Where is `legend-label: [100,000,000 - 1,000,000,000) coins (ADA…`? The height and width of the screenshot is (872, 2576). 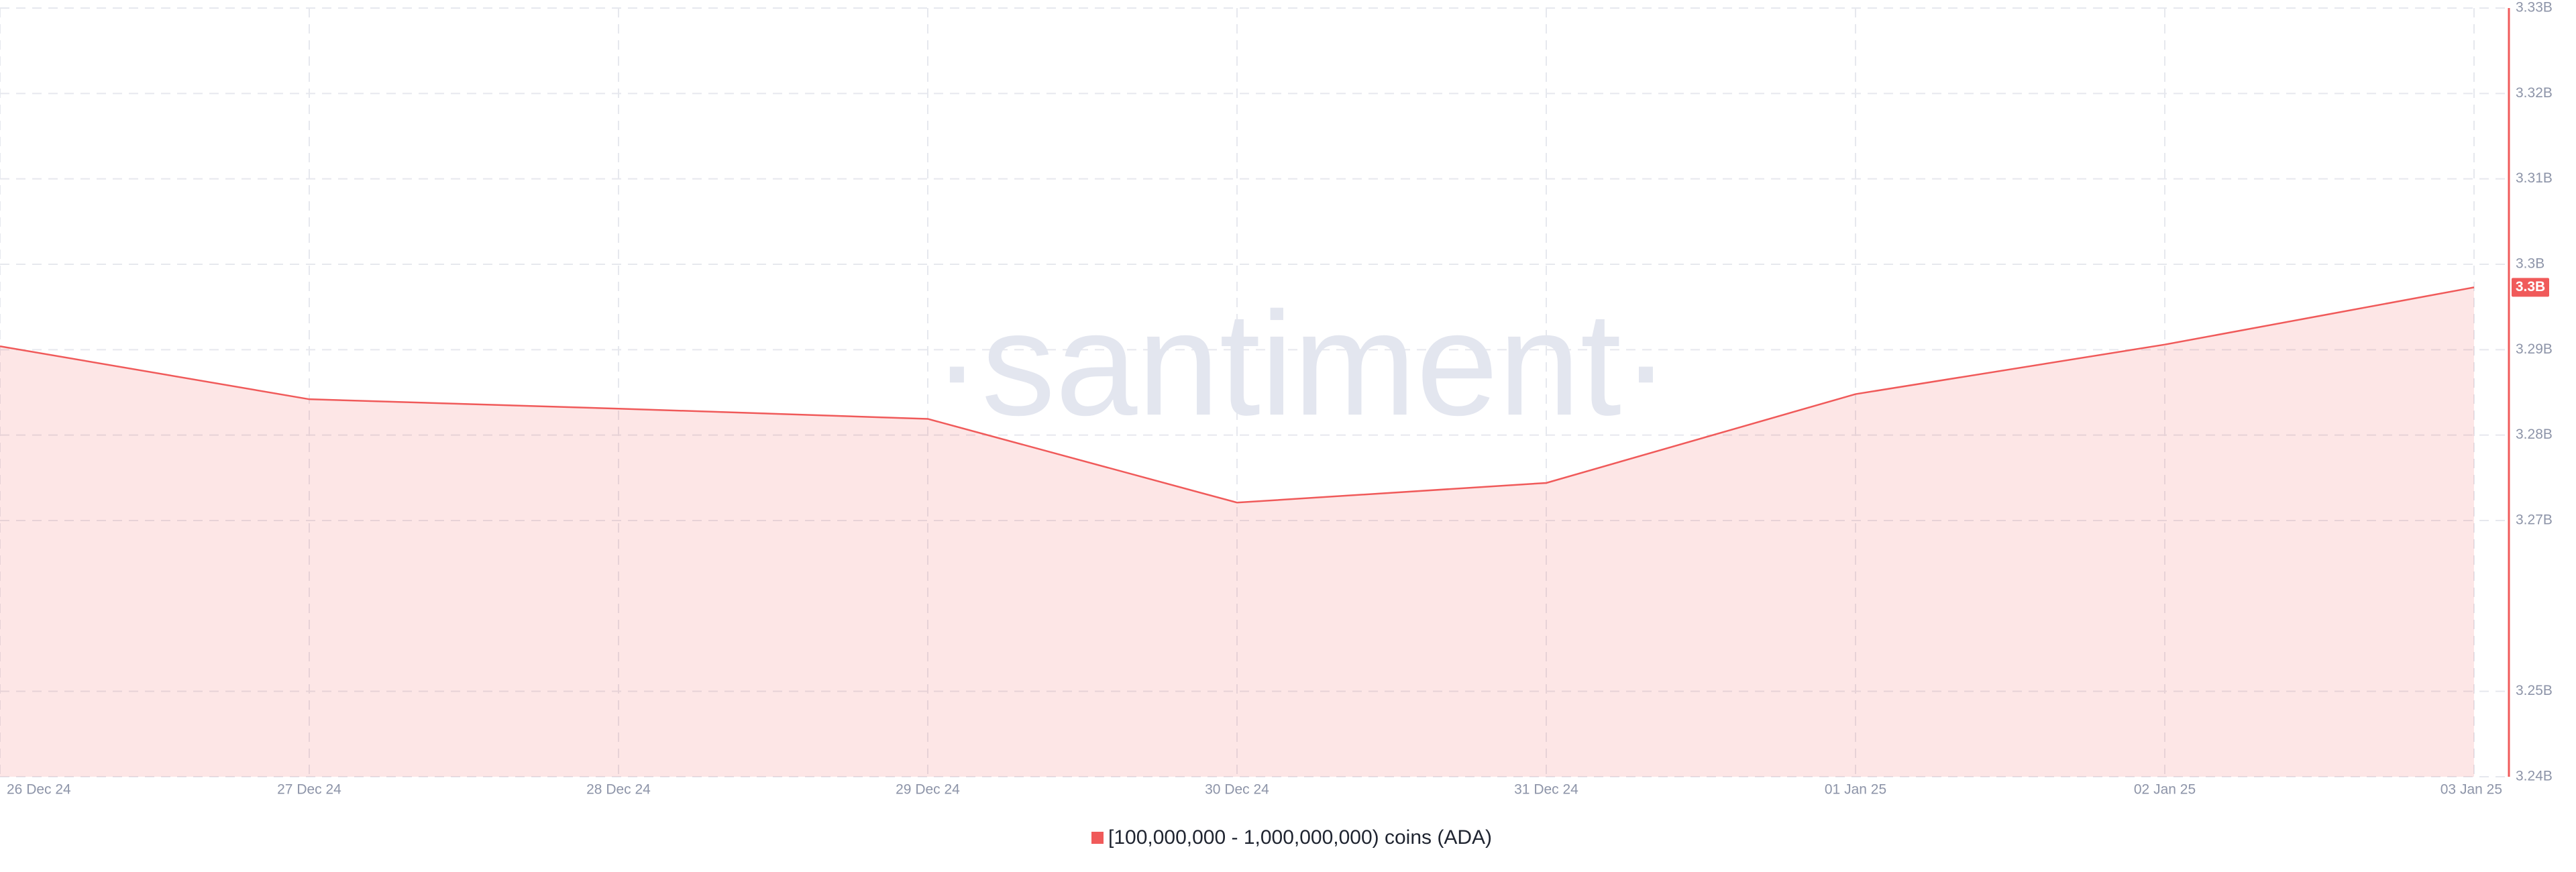
legend-label: [100,000,000 - 1,000,000,000) coins (ADA… is located at coordinates (1300, 837).